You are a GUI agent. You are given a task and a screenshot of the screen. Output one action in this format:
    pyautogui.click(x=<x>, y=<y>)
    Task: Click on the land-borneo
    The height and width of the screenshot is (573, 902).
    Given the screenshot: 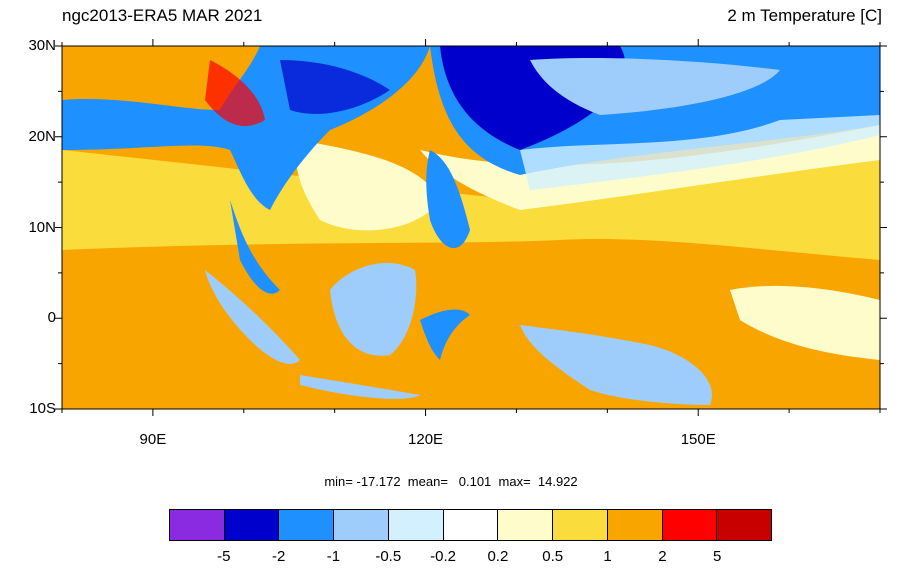 What is the action you would take?
    pyautogui.click(x=373, y=309)
    